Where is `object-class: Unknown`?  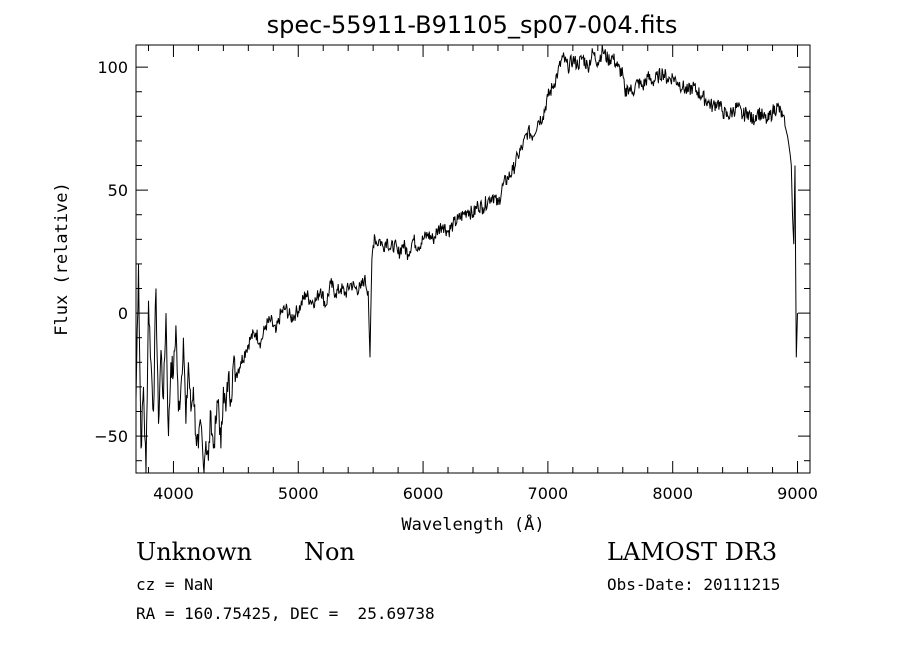
object-class: Unknown is located at coordinates (194, 552).